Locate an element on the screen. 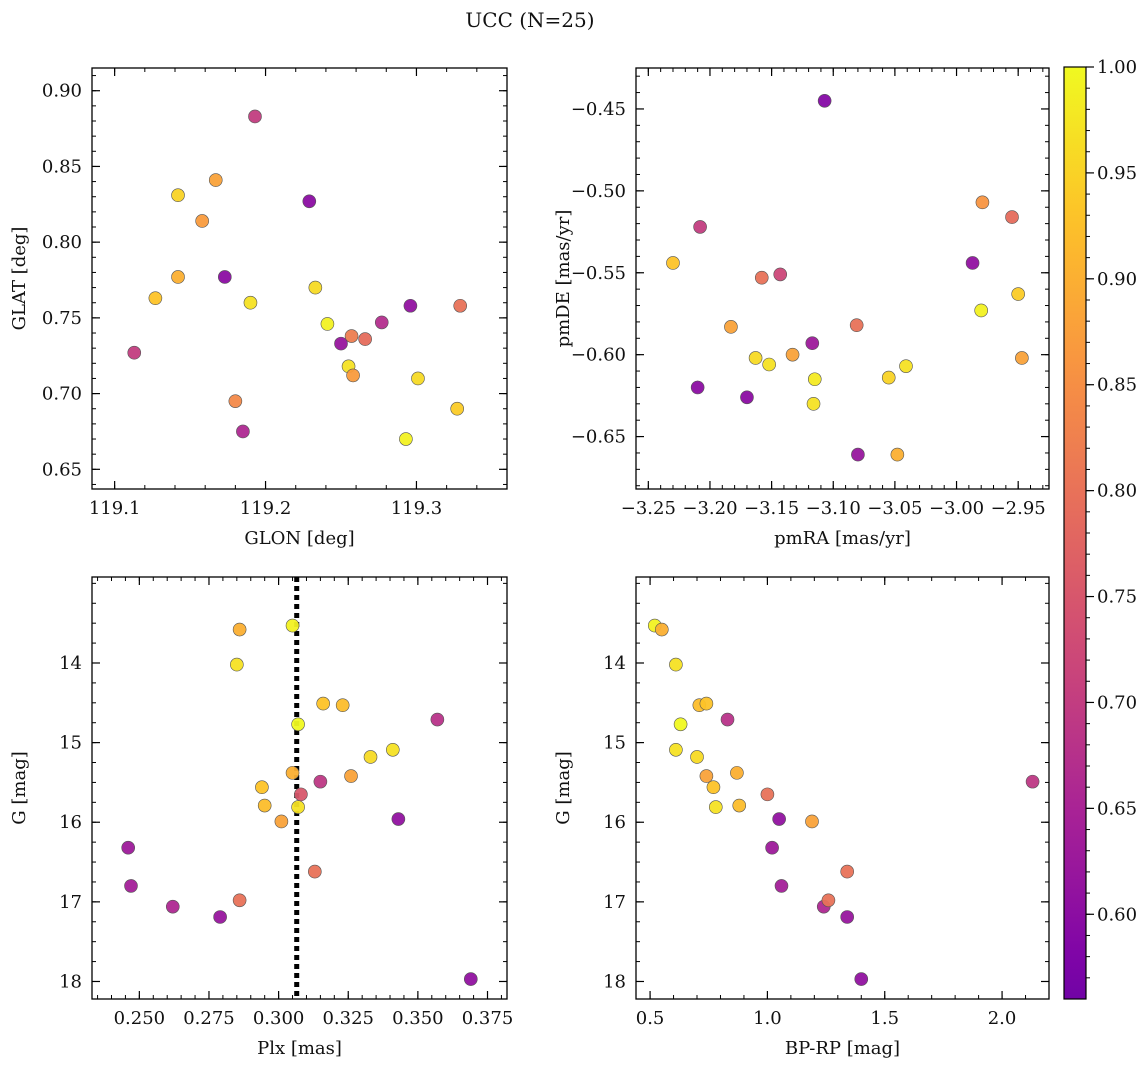 This screenshot has height=1067, width=1148. y-axis-label: G [mag] is located at coordinates (563, 787).